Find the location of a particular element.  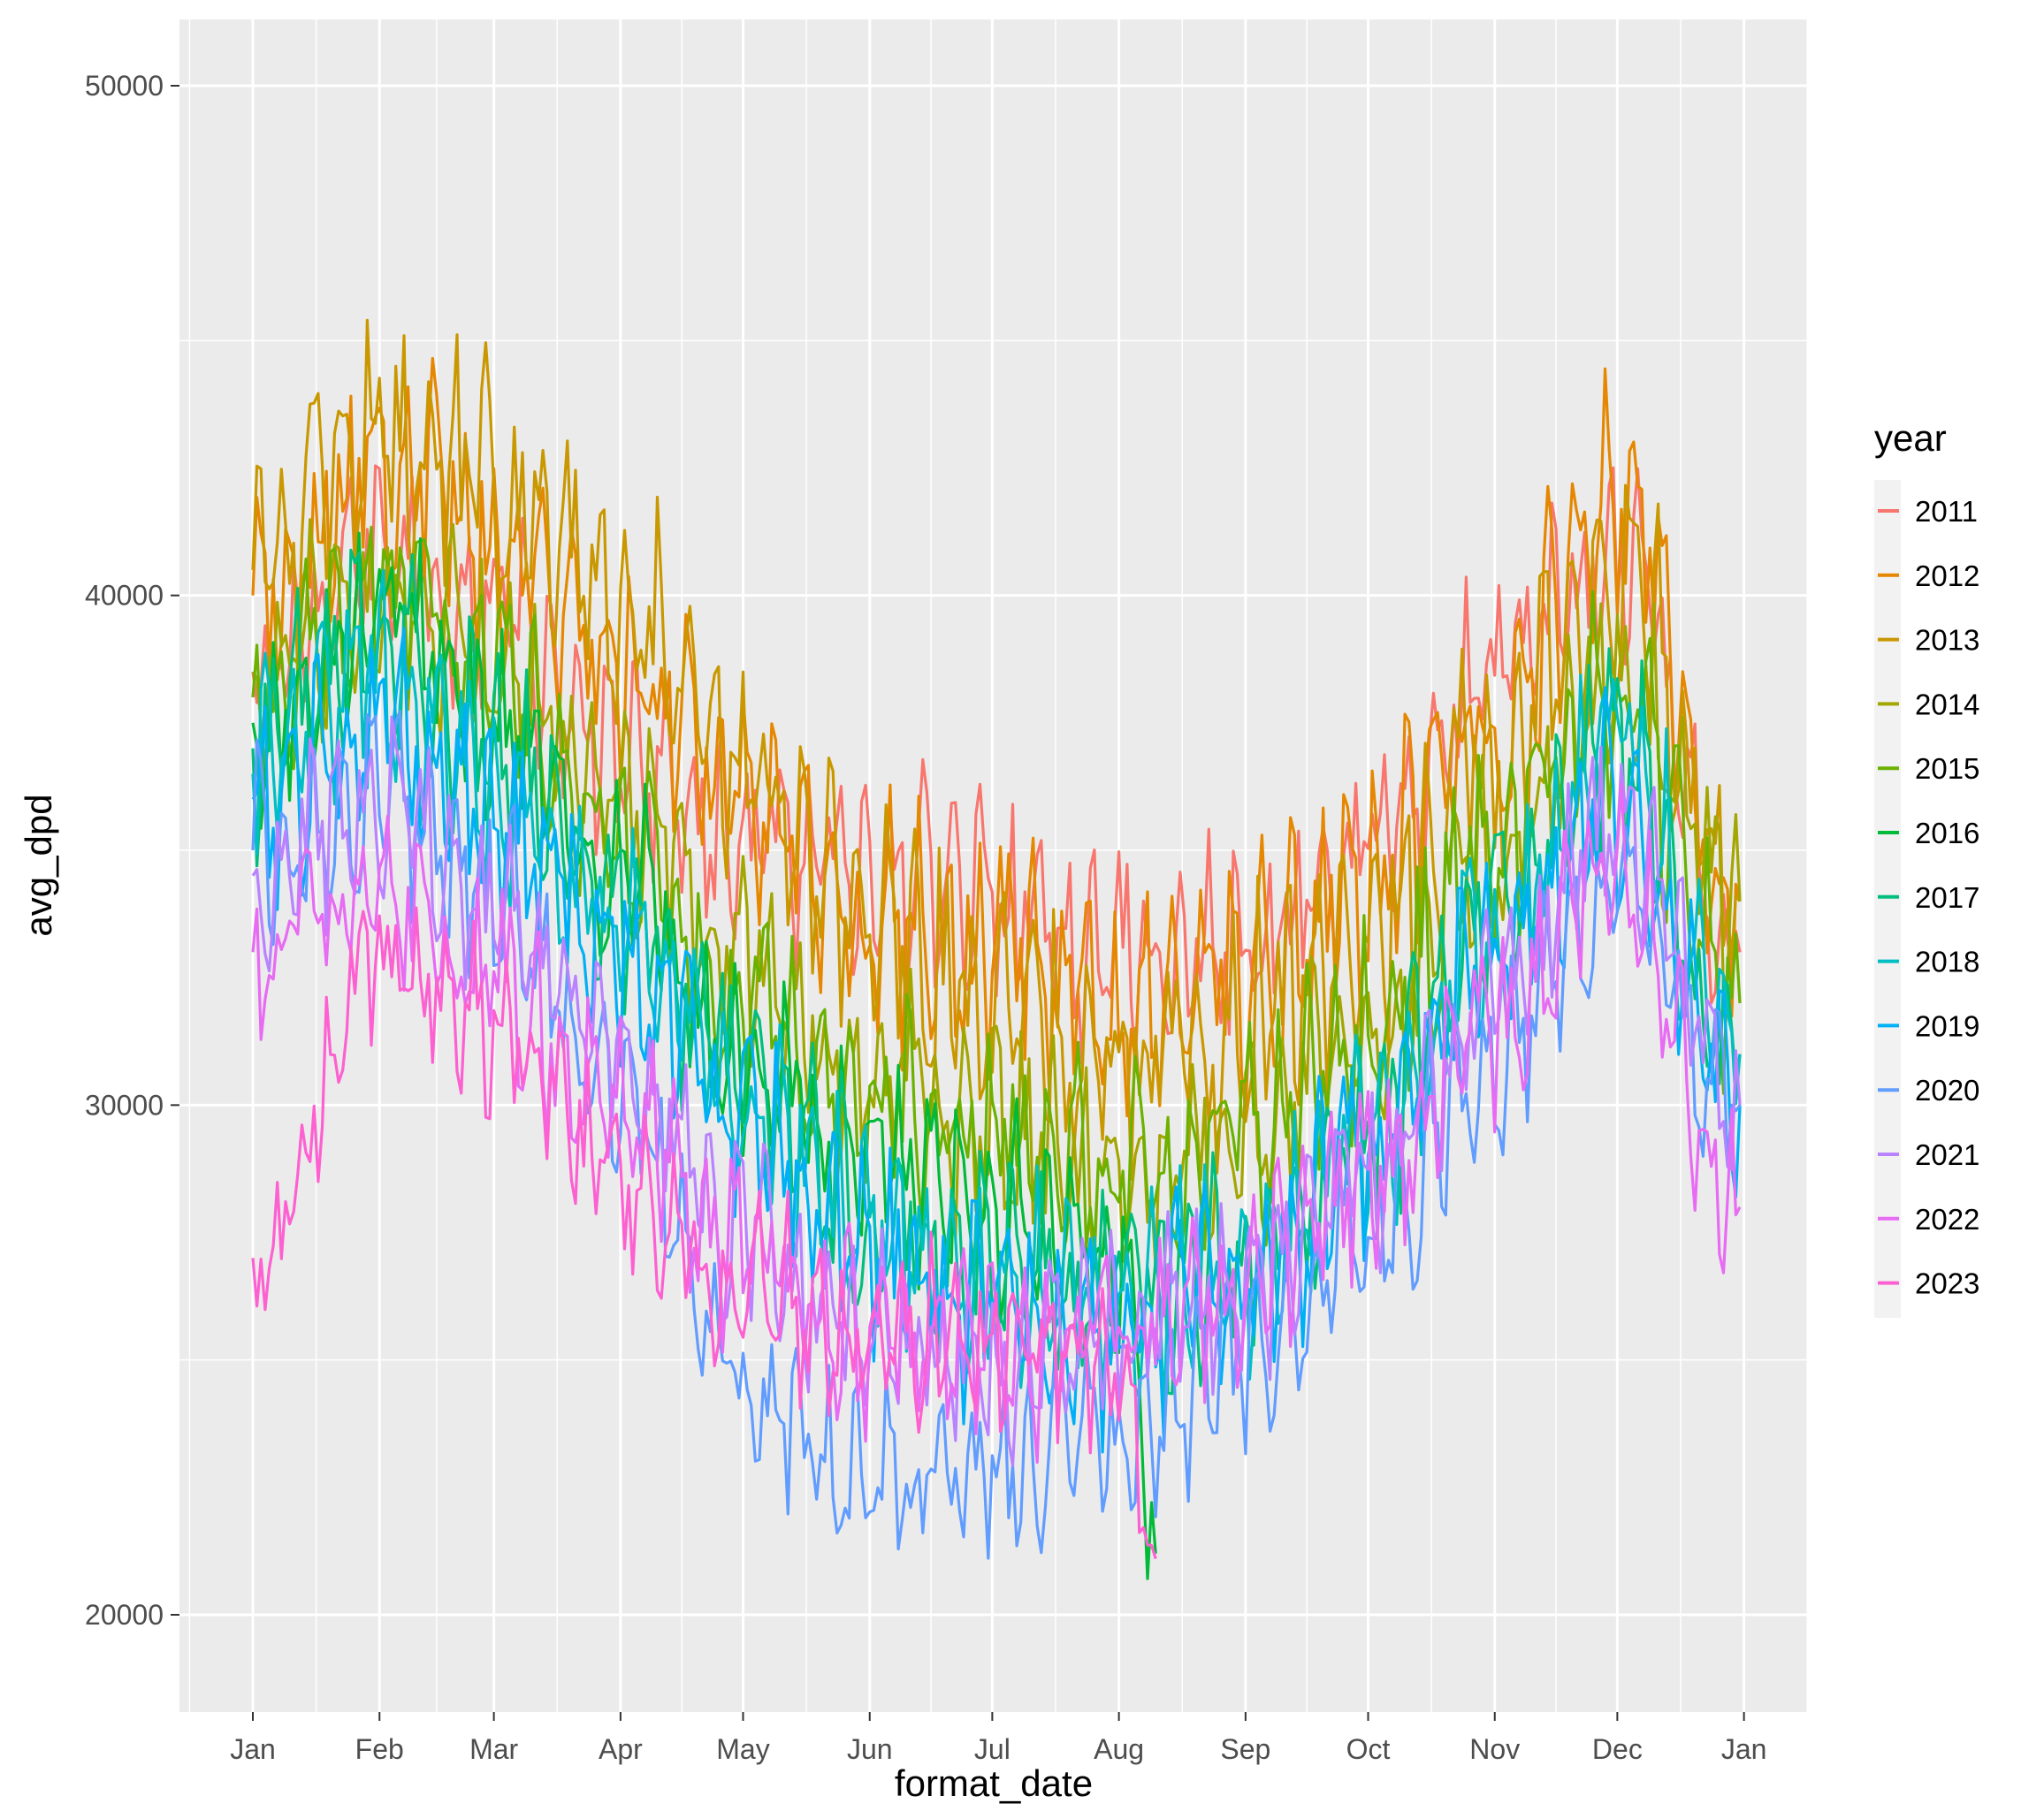

legend-label: 2018 is located at coordinates (1947, 962).